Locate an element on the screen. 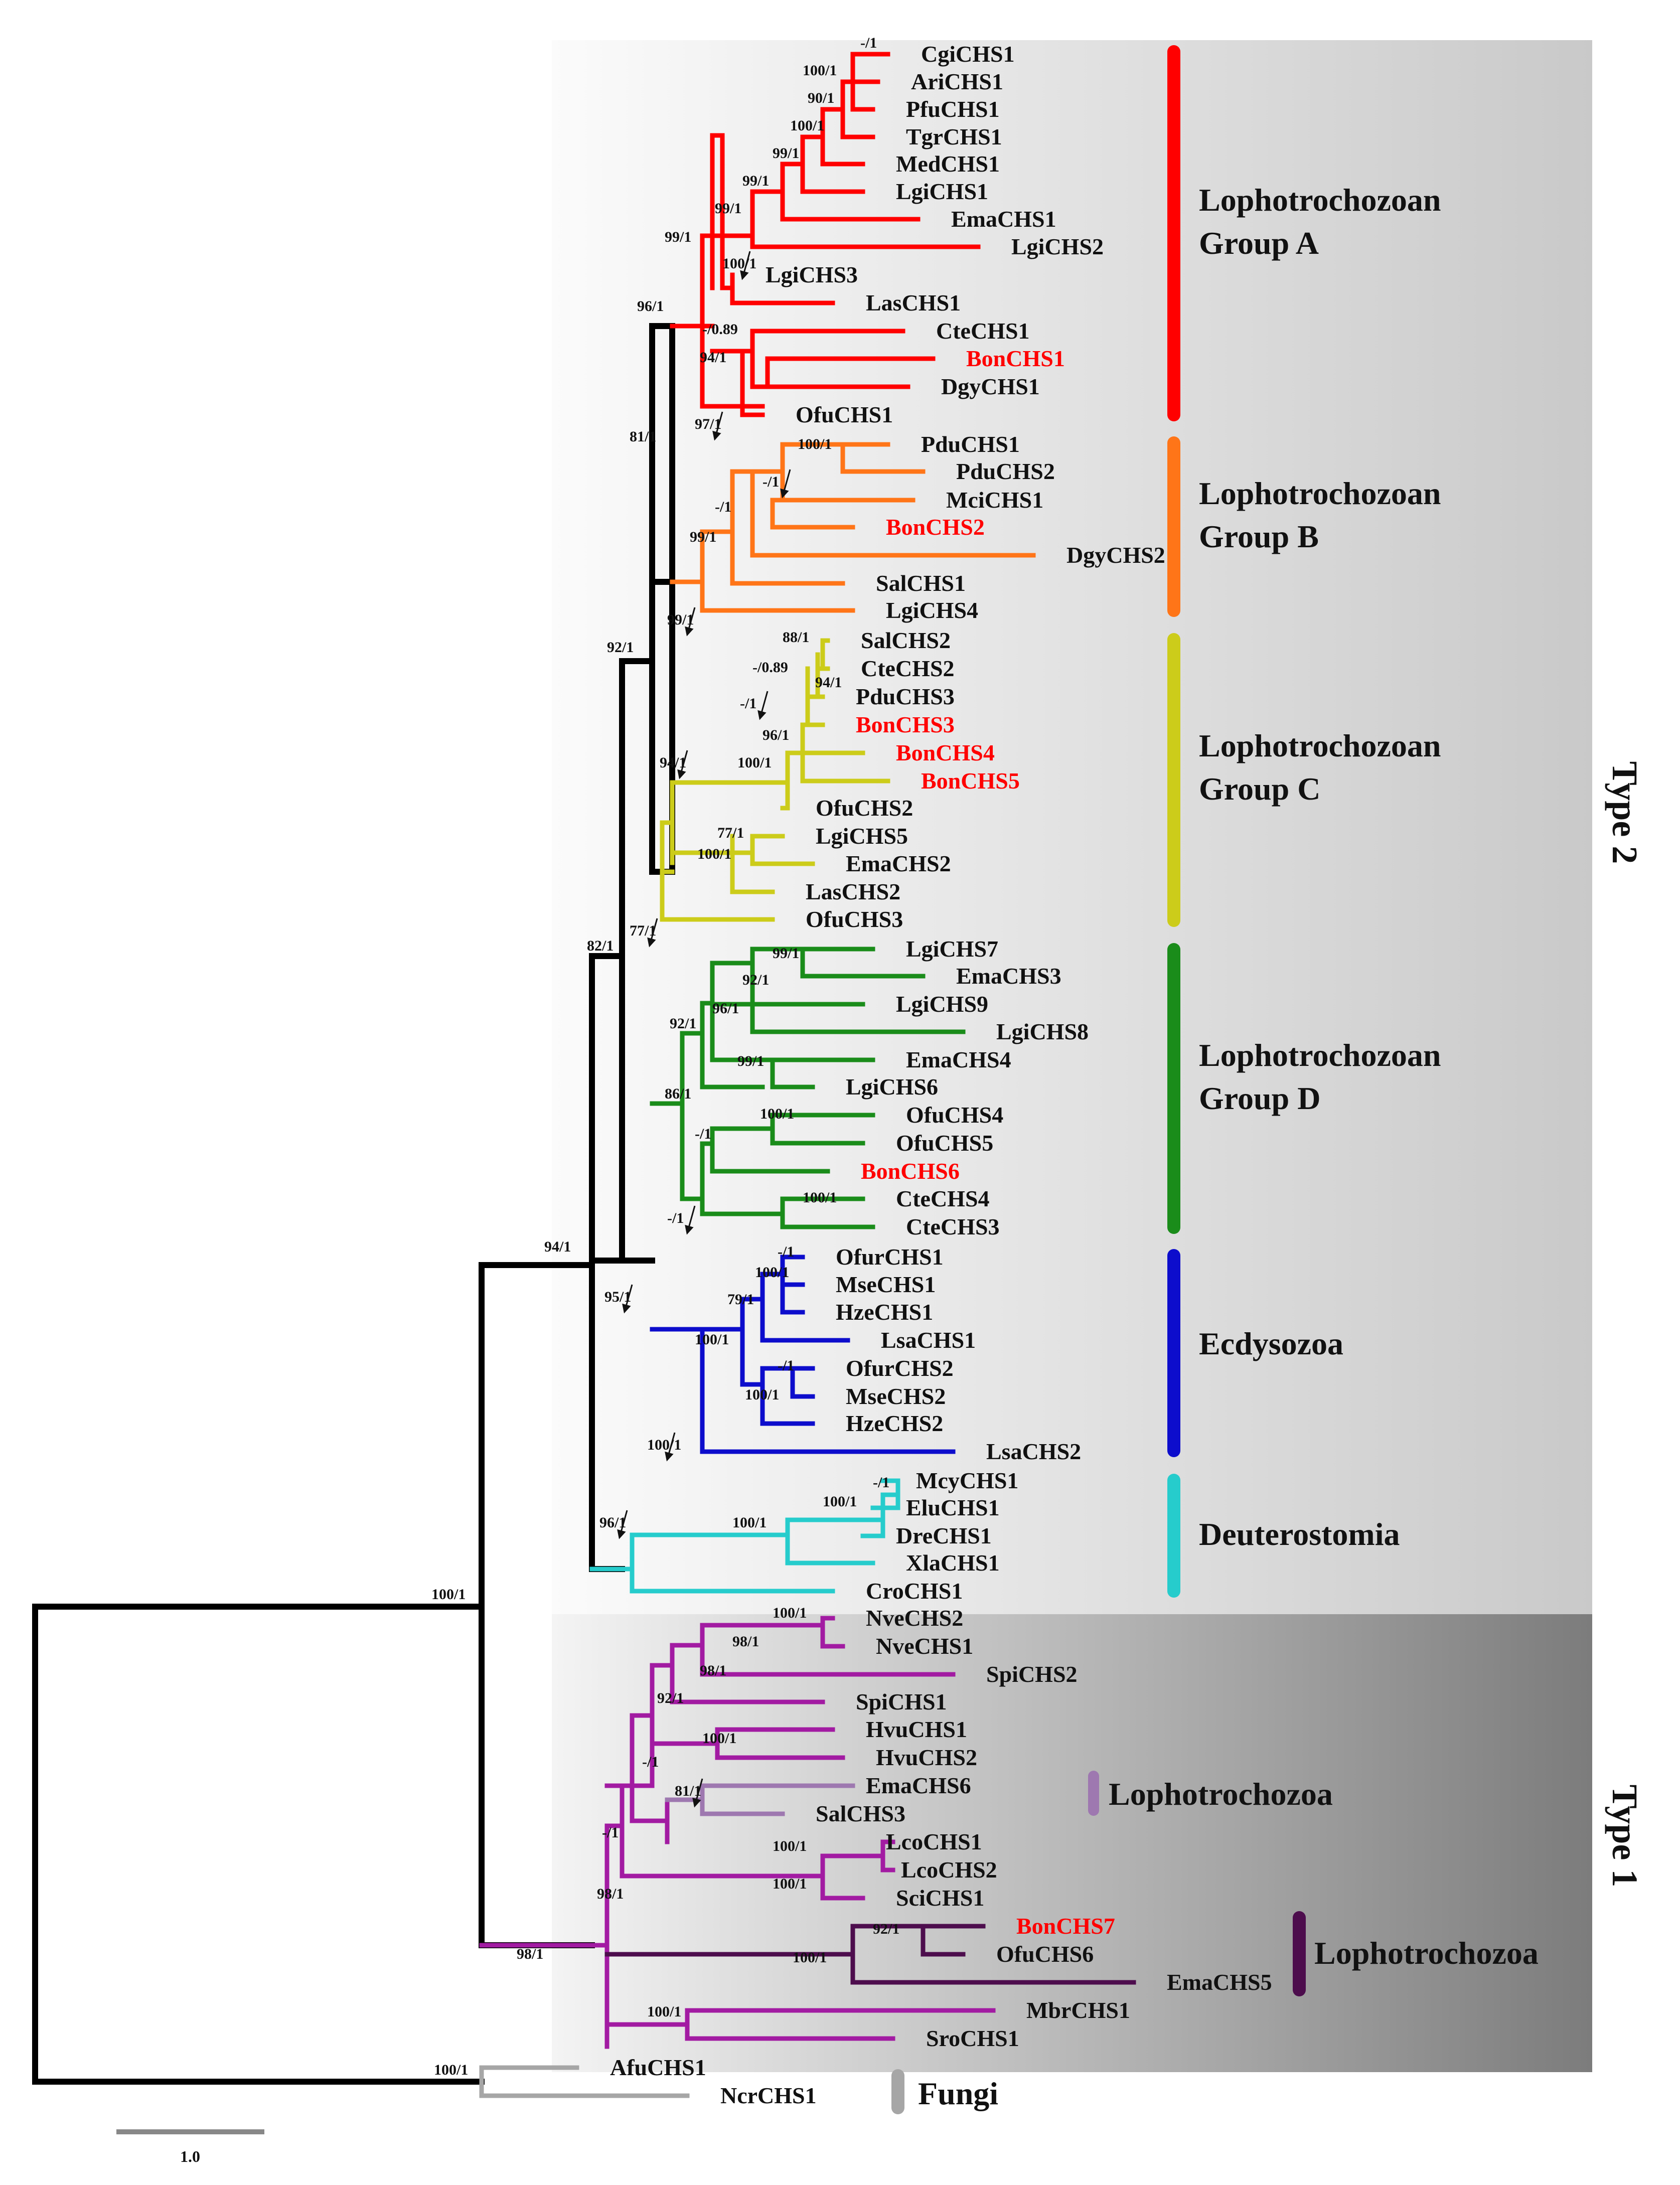 The width and height of the screenshot is (1680, 2185). clade-label-lopho2: Lophotrochozoa is located at coordinates (1427, 1953).